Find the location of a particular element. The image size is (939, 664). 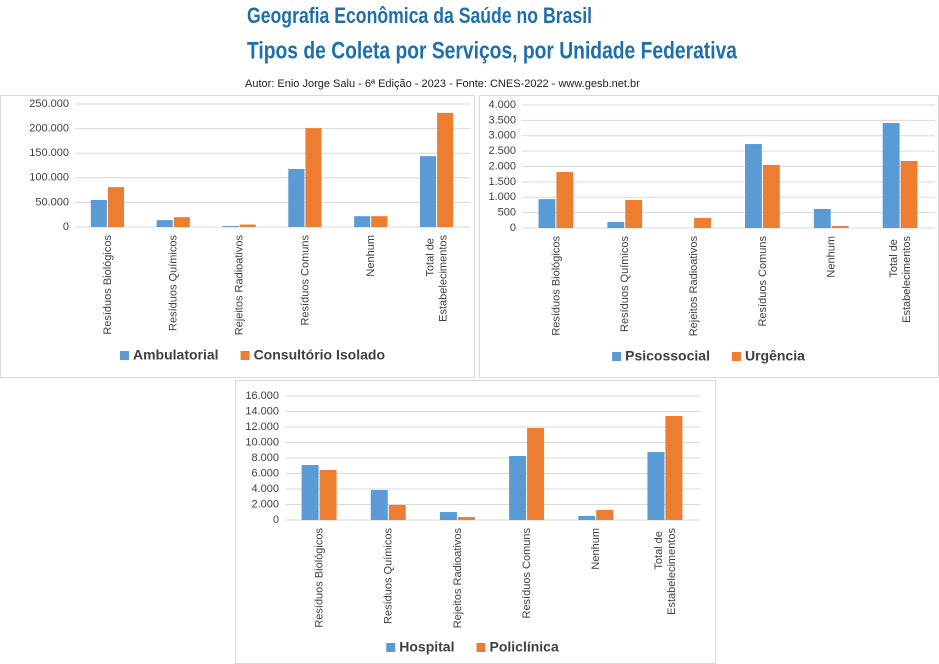

legend: Ambulatorial Consultório Isolado is located at coordinates (252, 355).